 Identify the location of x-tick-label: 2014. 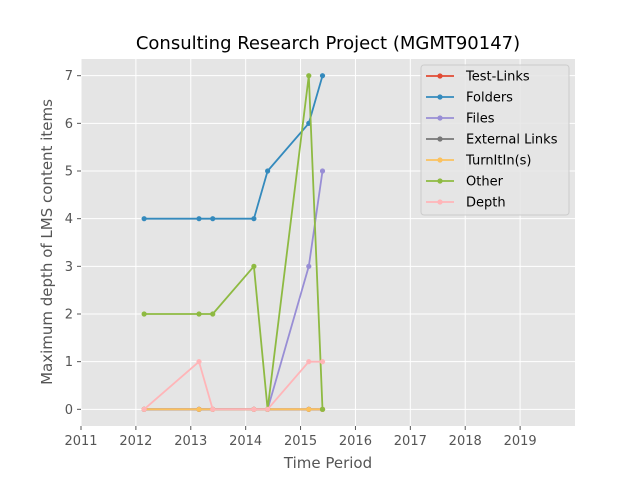
(245, 441).